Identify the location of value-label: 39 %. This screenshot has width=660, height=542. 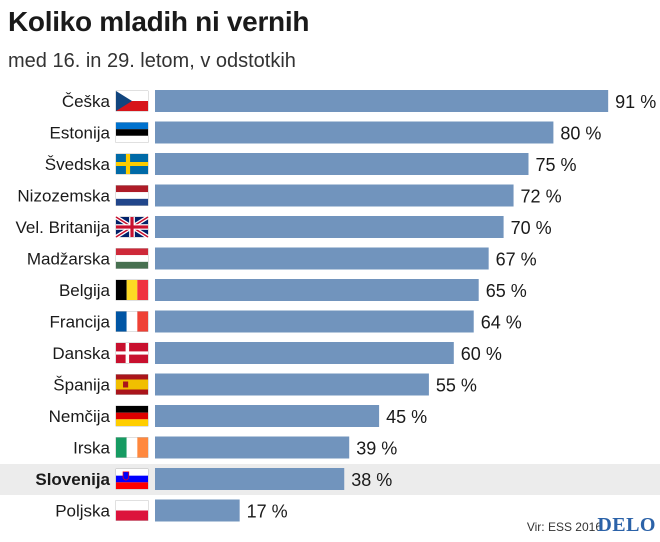
(376, 449).